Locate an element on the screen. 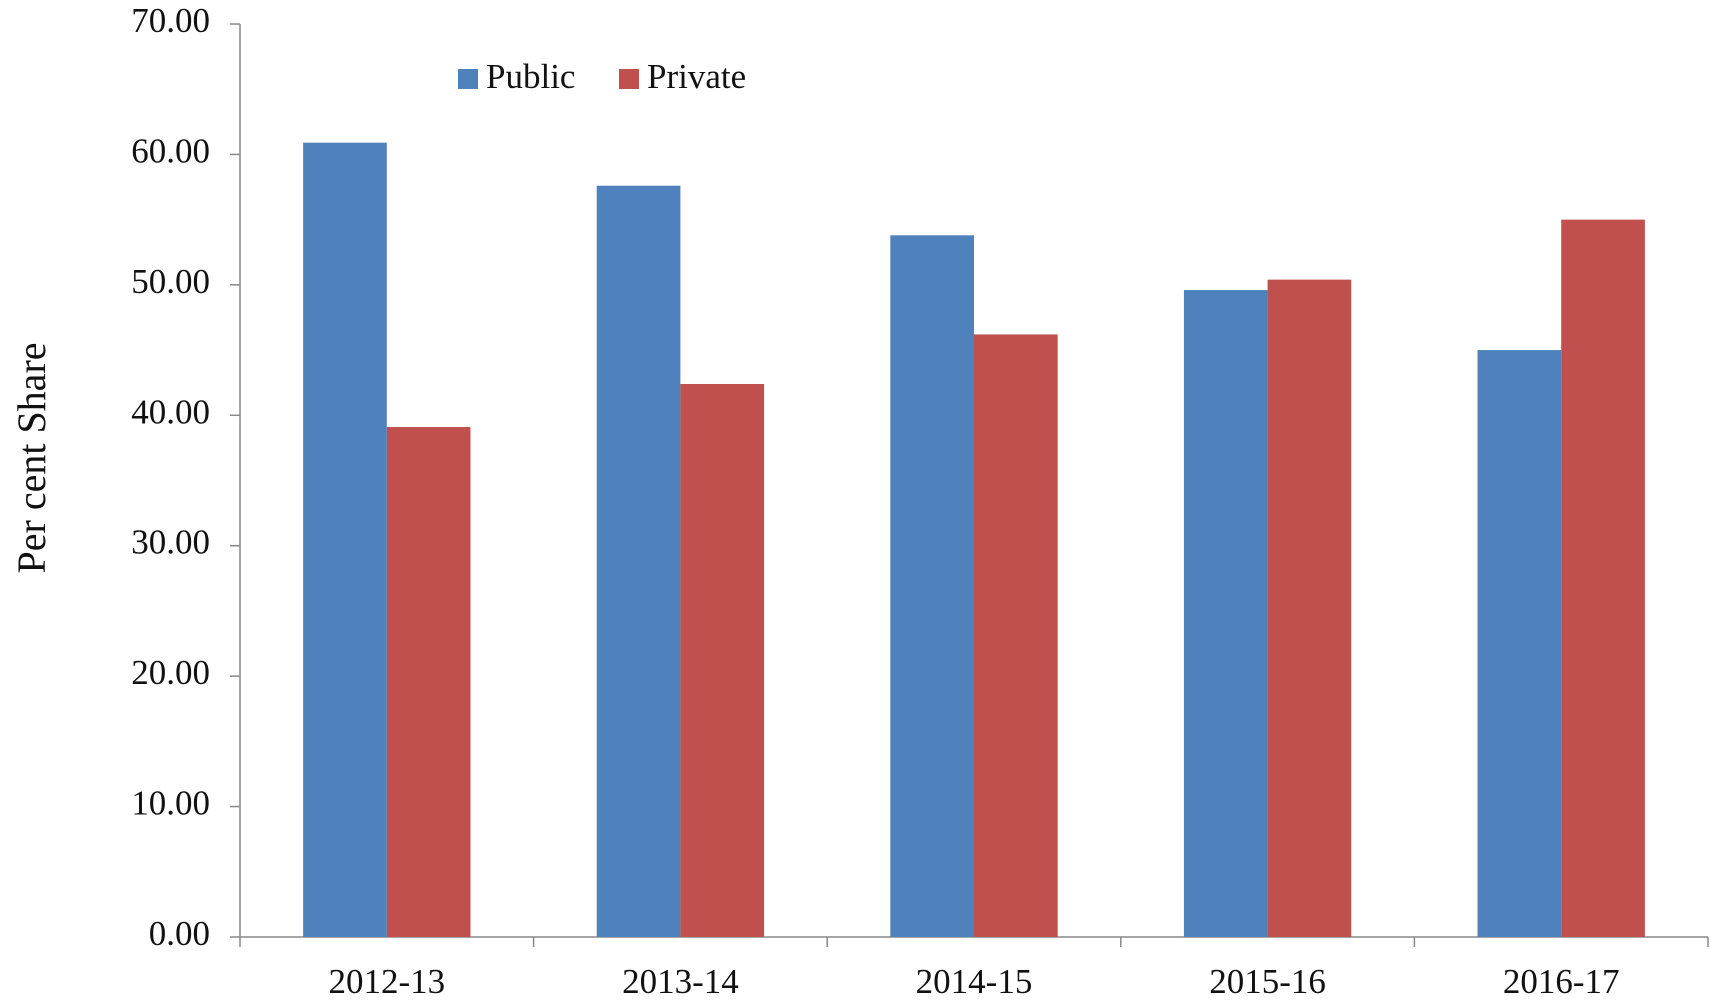 This screenshot has width=1711, height=1002. y-tick-label: 20.00 is located at coordinates (170, 672).